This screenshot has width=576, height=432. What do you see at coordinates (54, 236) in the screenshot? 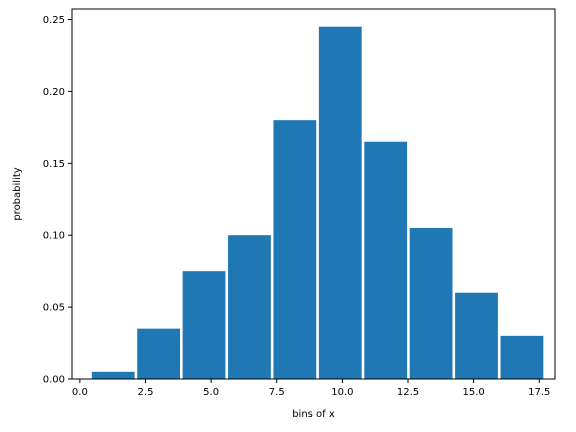
I see `y-tick-label: 0.10` at bounding box center [54, 236].